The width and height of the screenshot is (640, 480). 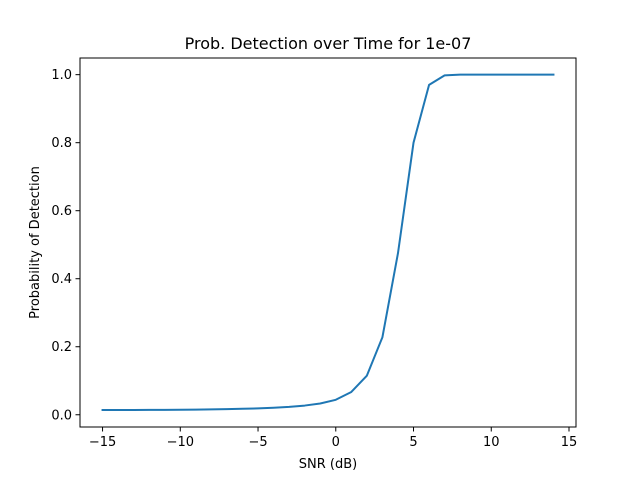 What do you see at coordinates (491, 442) in the screenshot?
I see `x-tick-label: 10` at bounding box center [491, 442].